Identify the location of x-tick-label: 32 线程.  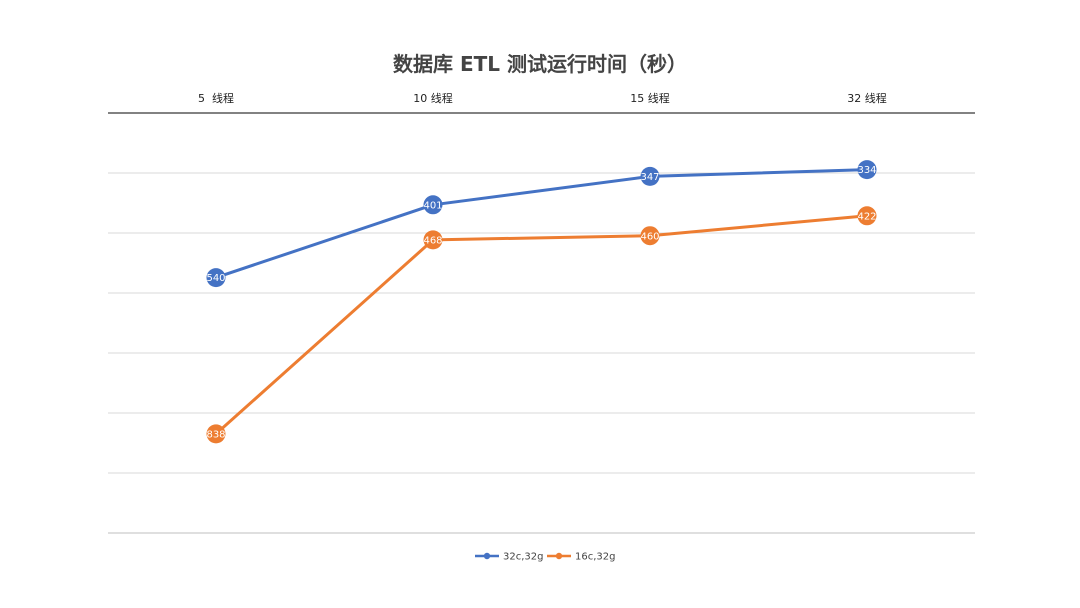
(867, 98).